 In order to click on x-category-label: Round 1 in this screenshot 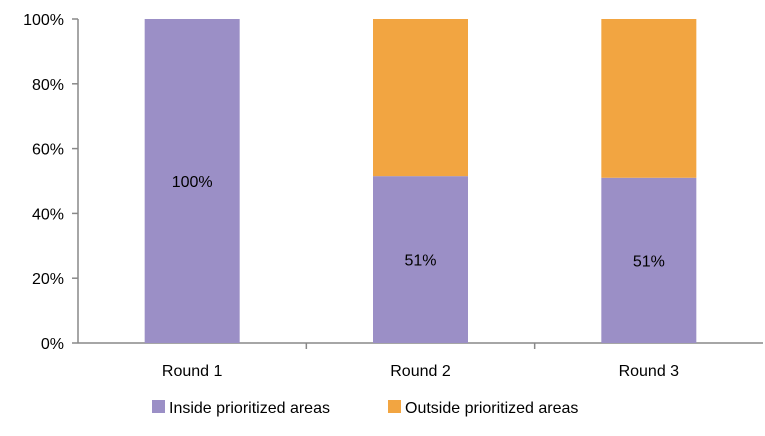, I will do `click(192, 371)`.